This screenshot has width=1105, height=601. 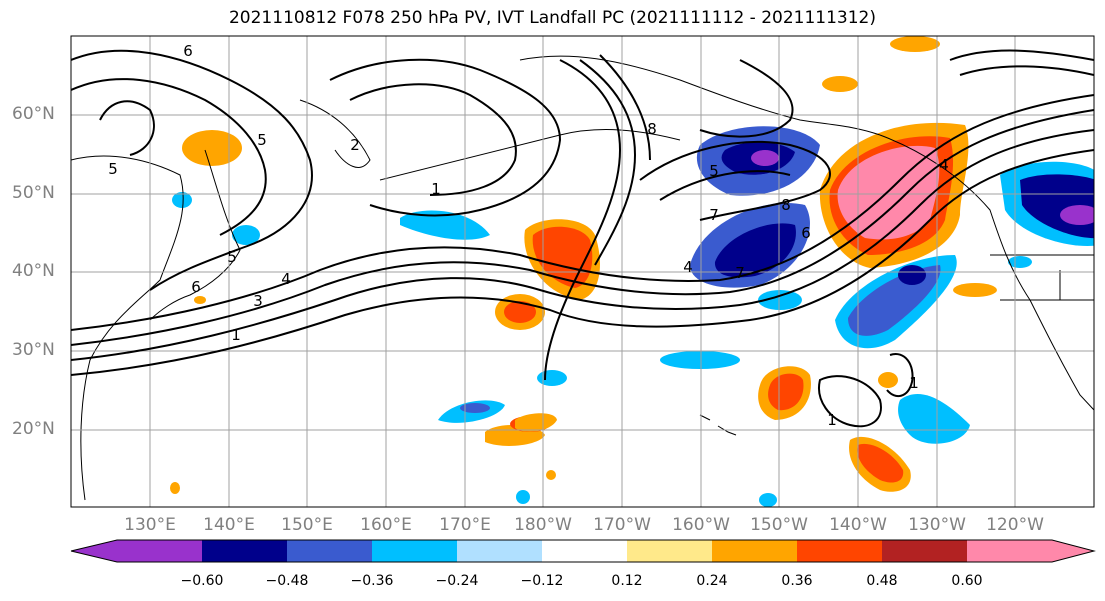 What do you see at coordinates (307, 525) in the screenshot?
I see `lon-label: 150°E` at bounding box center [307, 525].